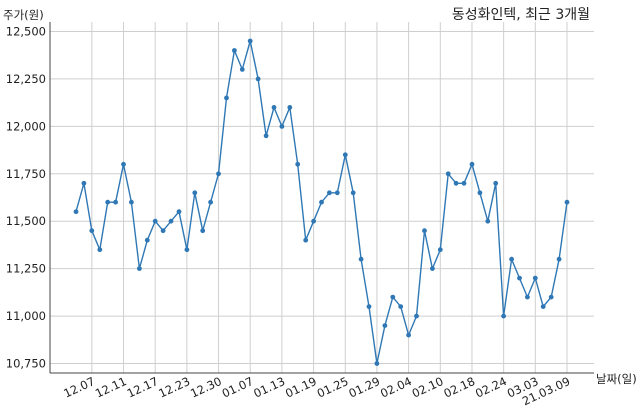 This screenshot has width=640, height=414. Describe the element at coordinates (238, 387) in the screenshot. I see `x-tick-label: 01.07` at that location.